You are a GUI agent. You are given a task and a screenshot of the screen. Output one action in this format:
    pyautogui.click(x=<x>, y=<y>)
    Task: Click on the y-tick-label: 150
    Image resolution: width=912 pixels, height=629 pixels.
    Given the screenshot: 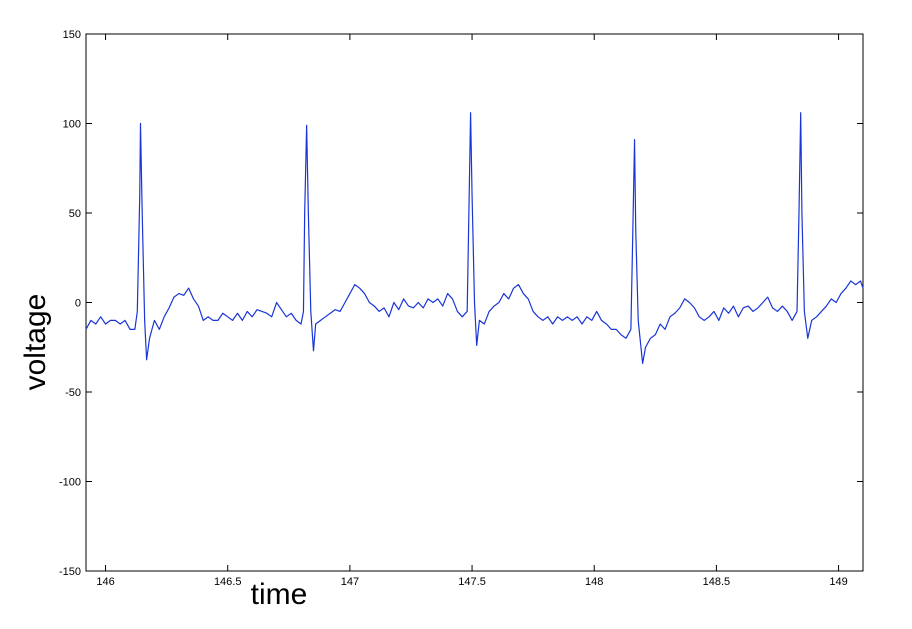 What is the action you would take?
    pyautogui.click(x=72, y=35)
    